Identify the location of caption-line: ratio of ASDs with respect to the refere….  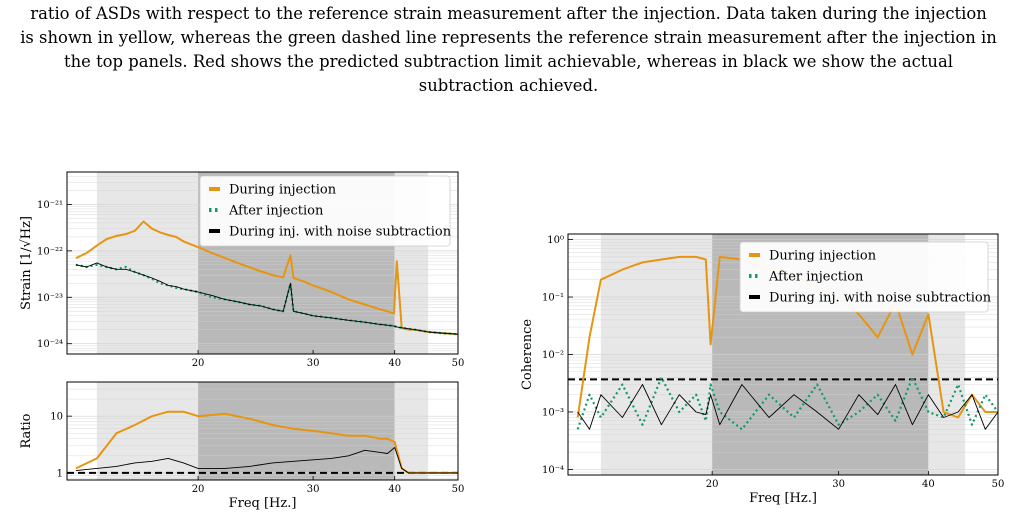
(508, 13).